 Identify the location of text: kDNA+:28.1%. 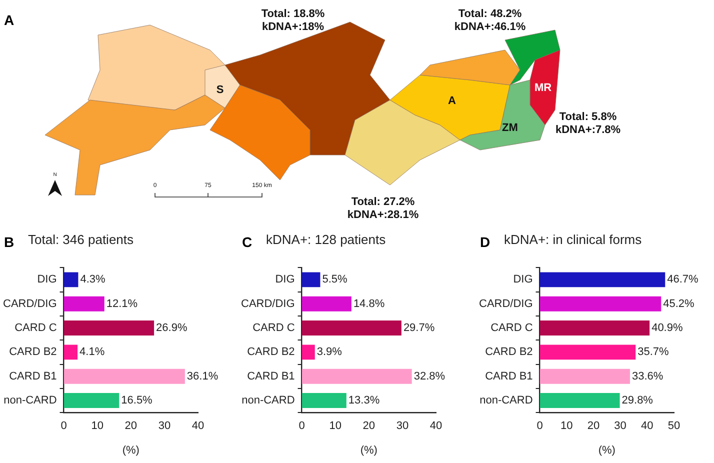
(383, 215).